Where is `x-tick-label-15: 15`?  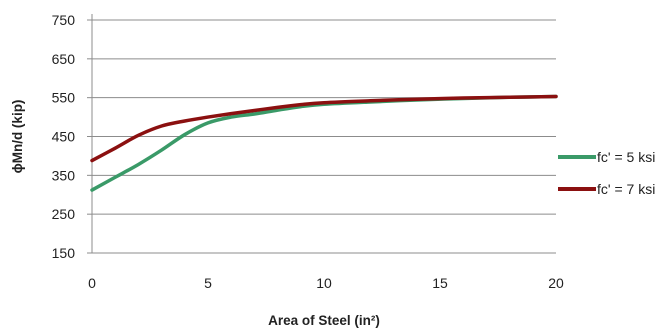 x-tick-label-15: 15 is located at coordinates (440, 283).